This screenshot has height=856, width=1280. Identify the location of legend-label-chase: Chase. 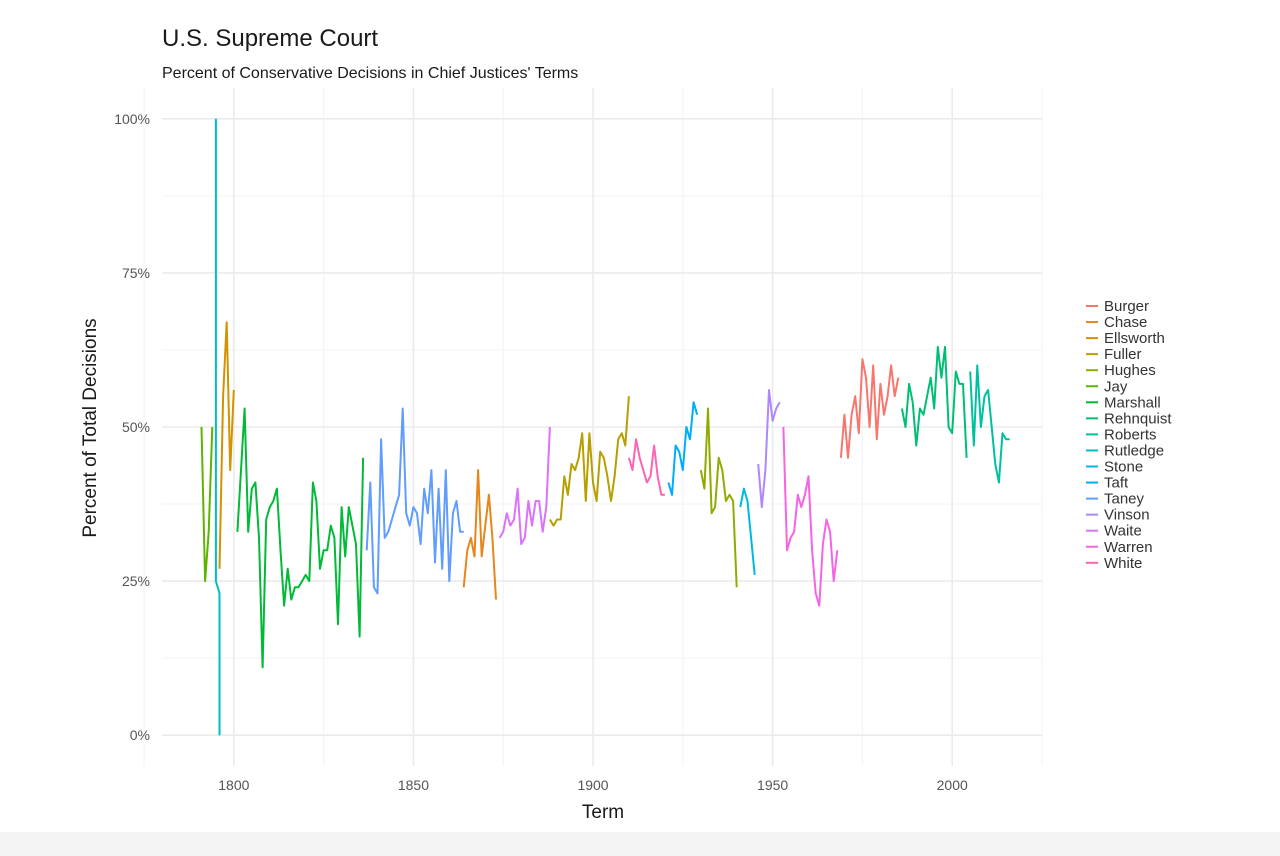
(1125, 322).